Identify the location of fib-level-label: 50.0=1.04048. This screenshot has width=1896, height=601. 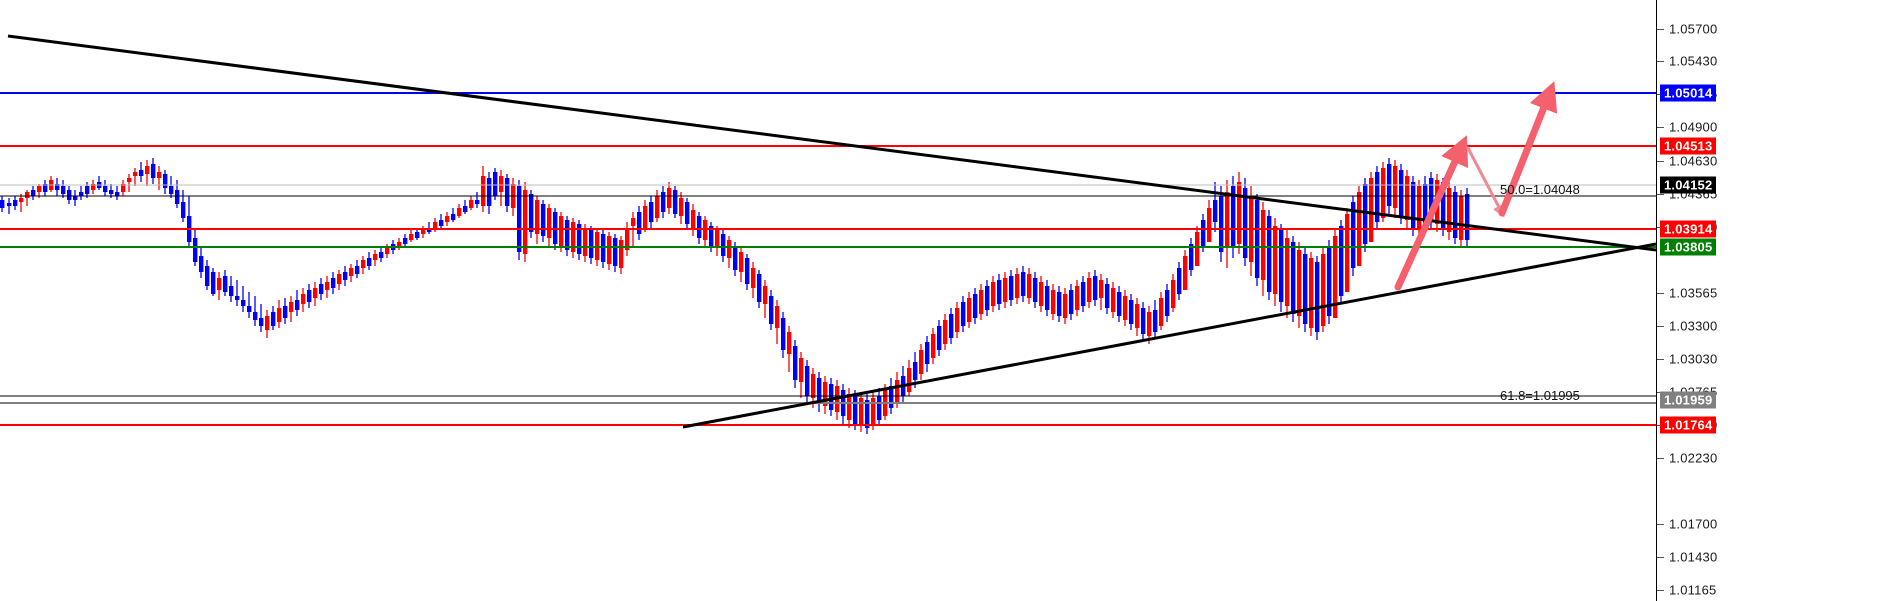
(1540, 189).